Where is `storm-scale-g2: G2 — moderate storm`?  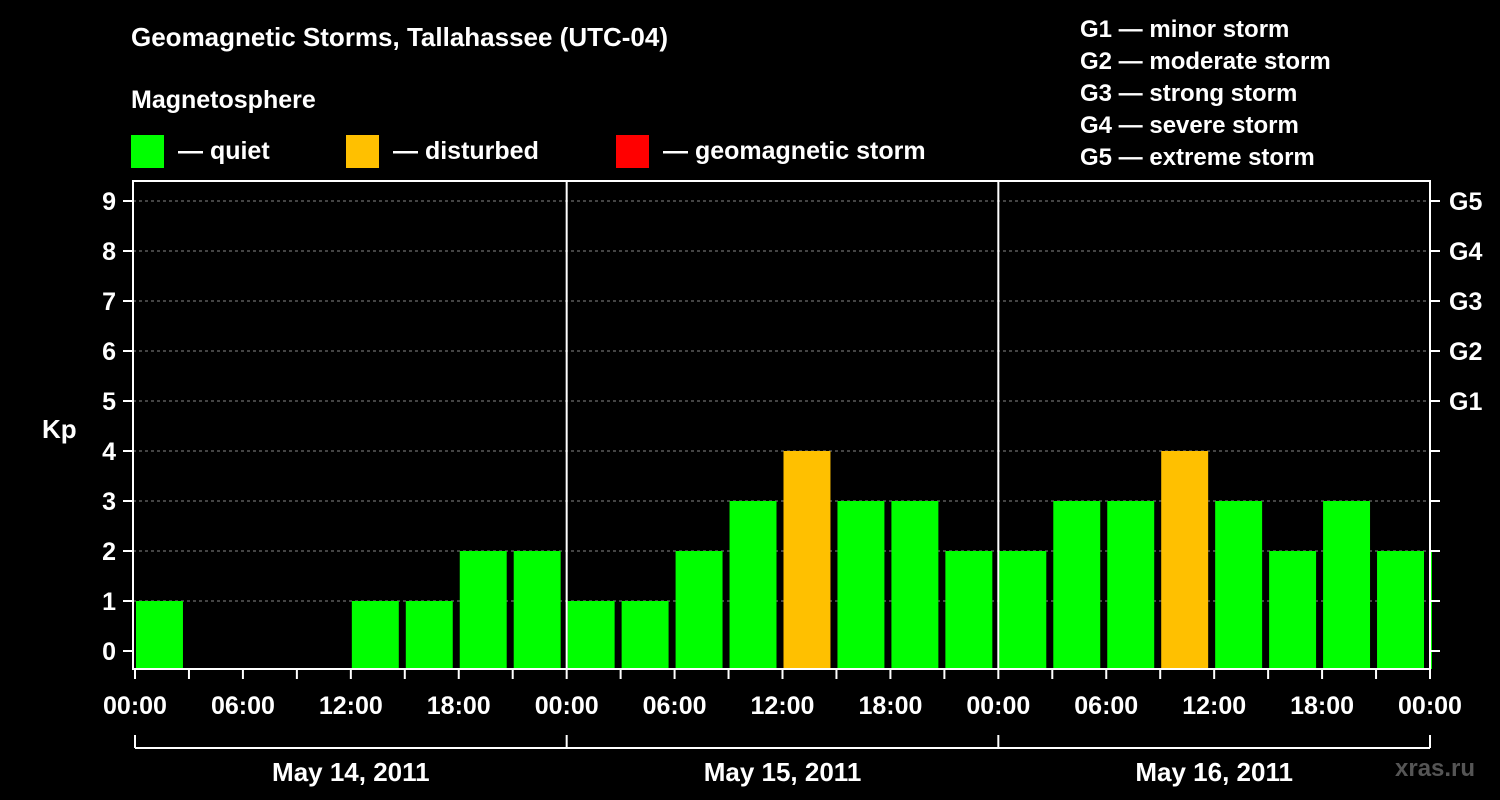
storm-scale-g2: G2 — moderate storm is located at coordinates (1205, 61).